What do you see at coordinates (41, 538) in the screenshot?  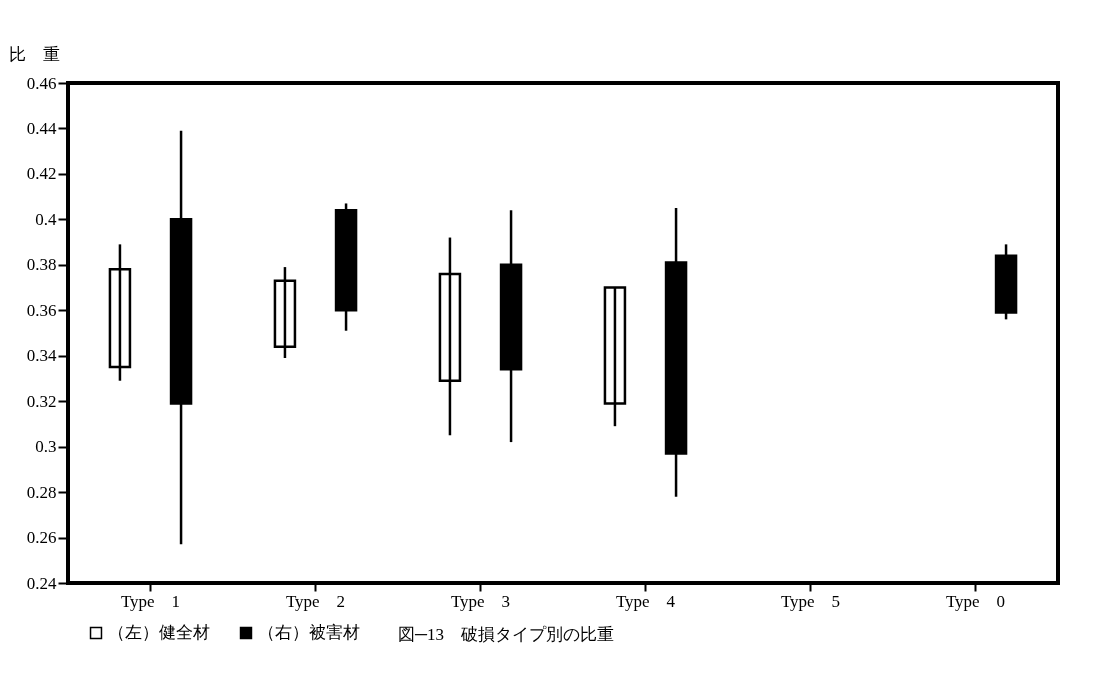 I see `y-tick-label: 0.26` at bounding box center [41, 538].